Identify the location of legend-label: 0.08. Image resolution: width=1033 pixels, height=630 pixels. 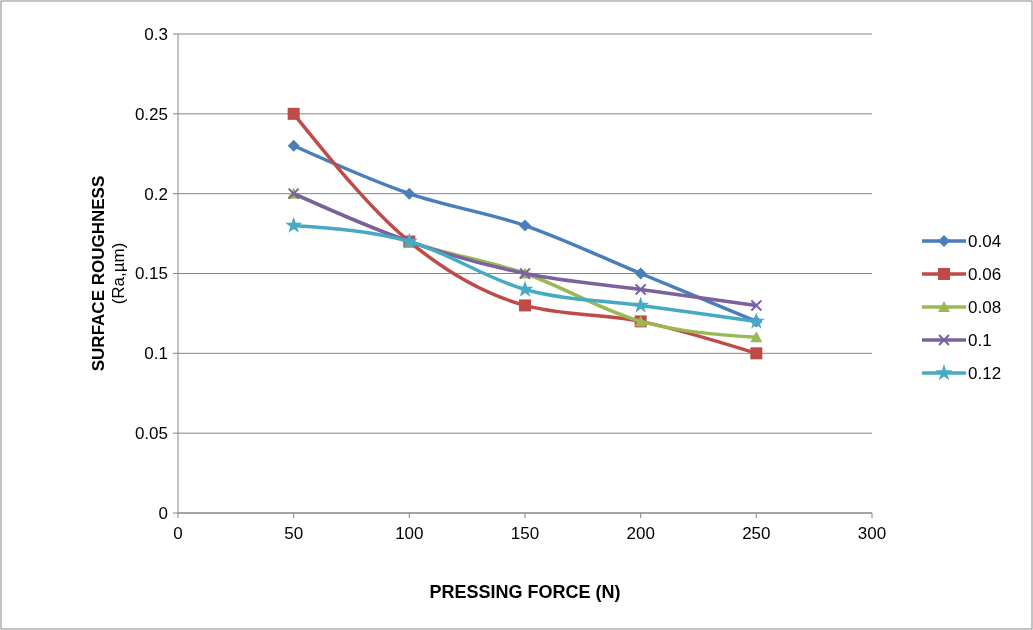
(985, 307).